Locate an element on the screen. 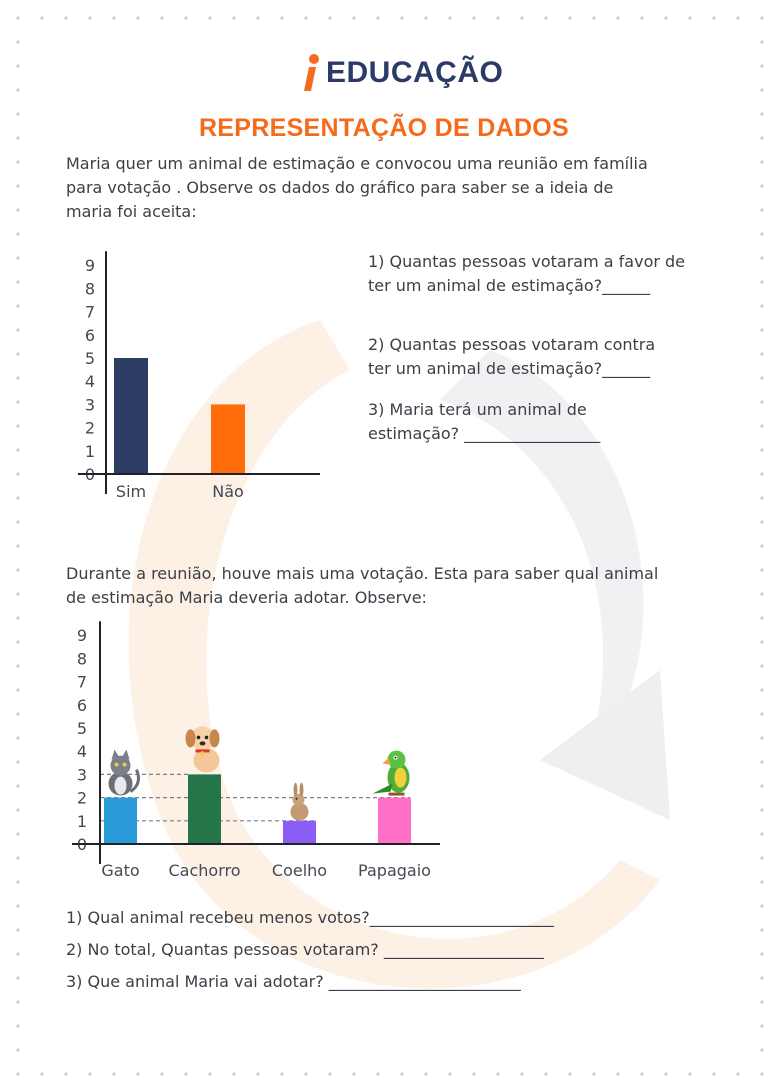 The height and width of the screenshot is (1086, 768). x-category-label: Coelho is located at coordinates (299, 870).